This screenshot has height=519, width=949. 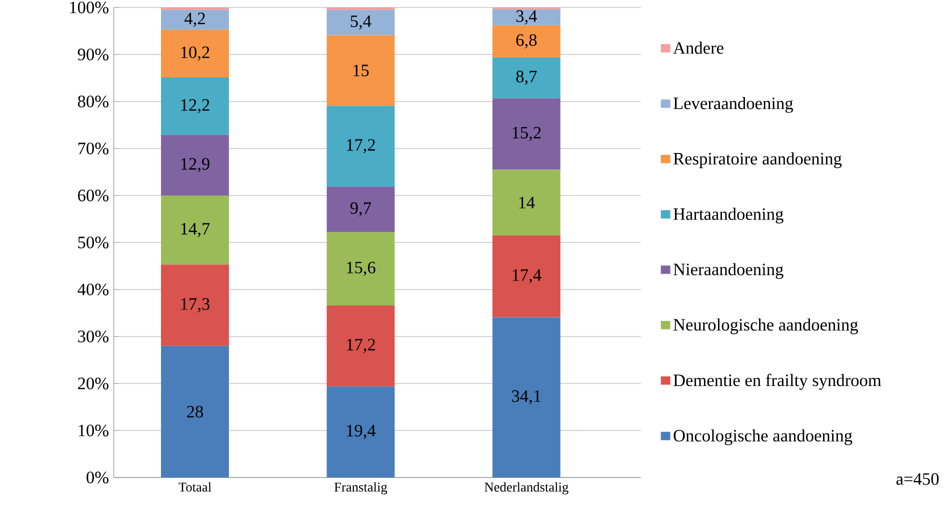 I want to click on data-label: 6,8, so click(x=526, y=41).